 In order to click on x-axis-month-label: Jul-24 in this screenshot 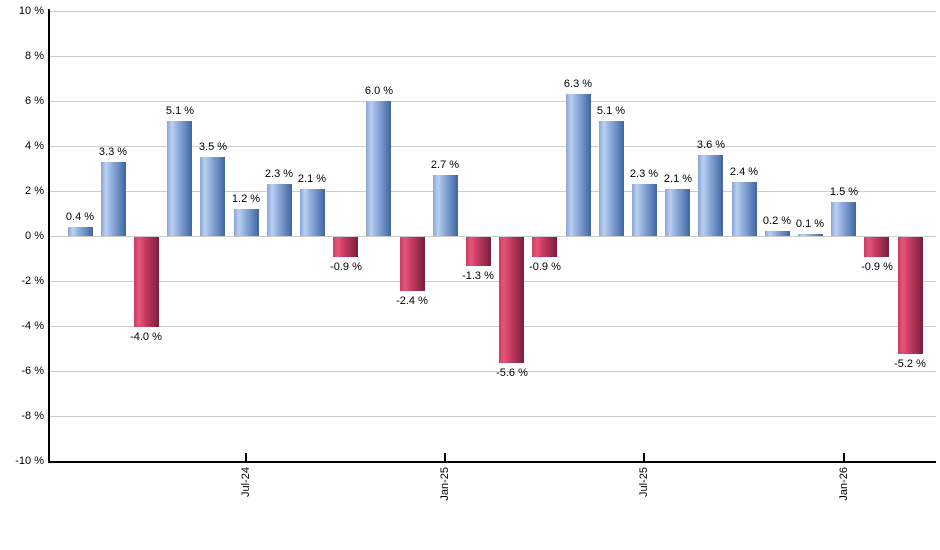, I will do `click(246, 482)`.